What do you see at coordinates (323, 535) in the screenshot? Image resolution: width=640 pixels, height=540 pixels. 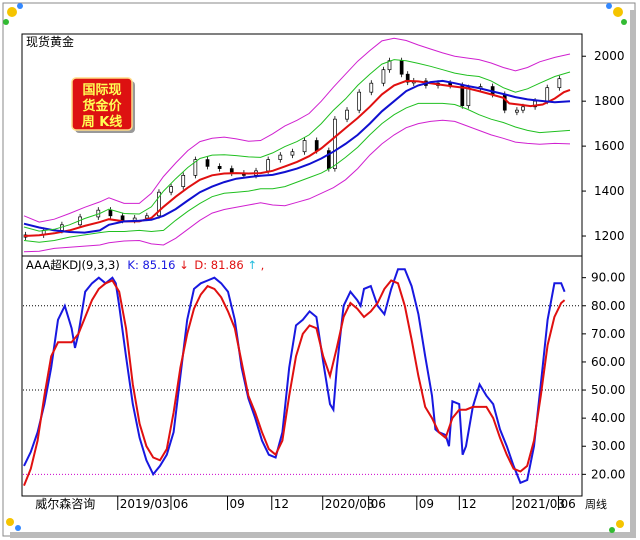 I see `bottom-shadow` at bounding box center [323, 535].